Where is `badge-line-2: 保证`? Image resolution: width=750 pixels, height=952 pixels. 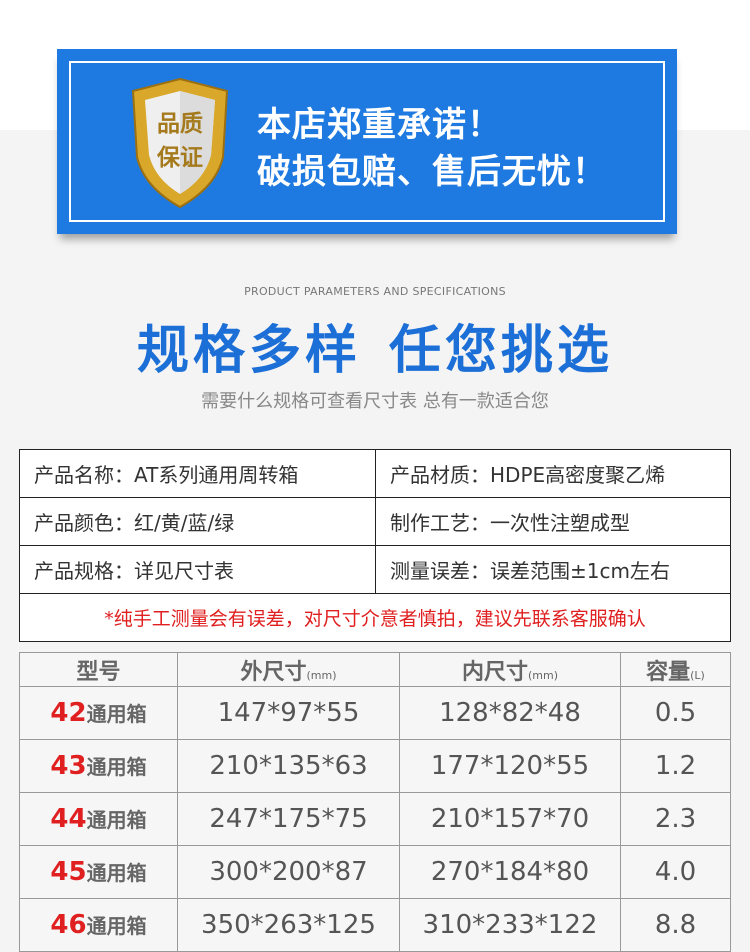
badge-line-2: 保证 is located at coordinates (180, 158).